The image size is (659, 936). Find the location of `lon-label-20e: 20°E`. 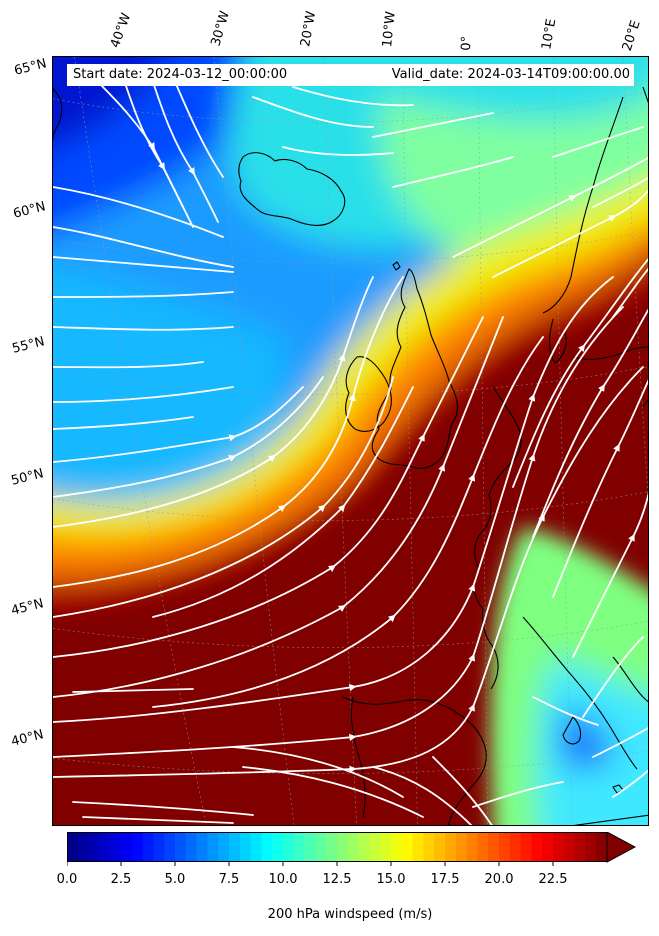

lon-label-20e: 20°E is located at coordinates (631, 35).